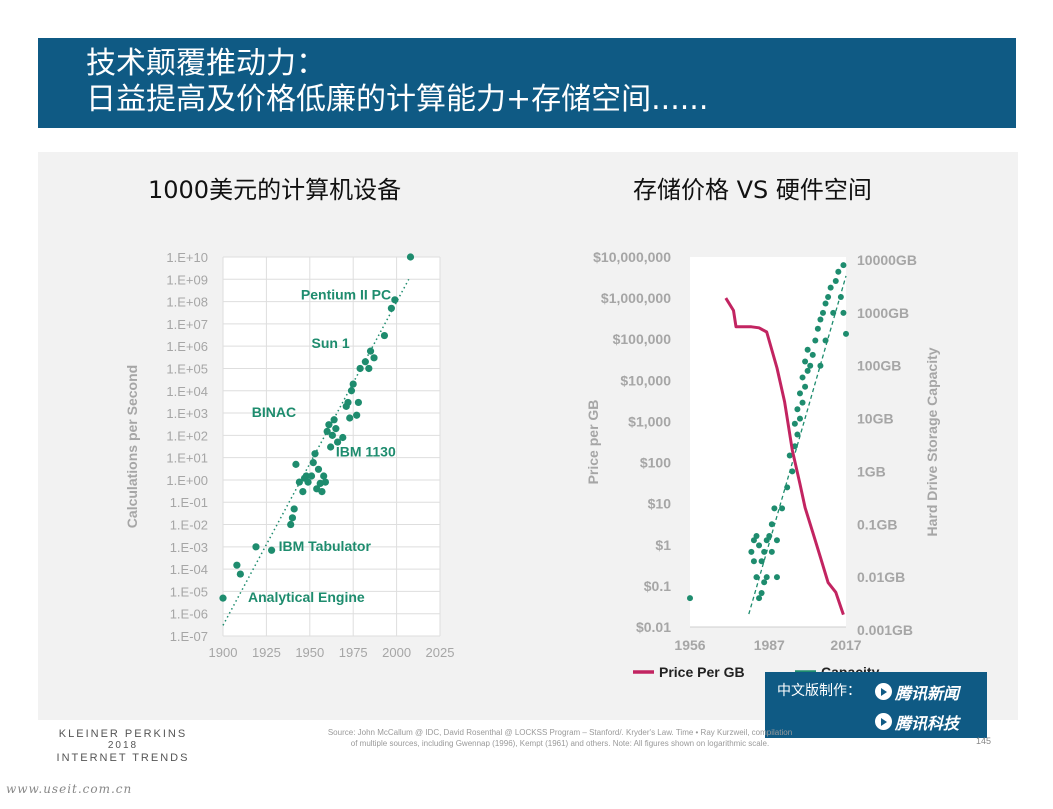 The image size is (1053, 809). What do you see at coordinates (223, 652) in the screenshot?
I see `x-tick-label: 1900` at bounding box center [223, 652].